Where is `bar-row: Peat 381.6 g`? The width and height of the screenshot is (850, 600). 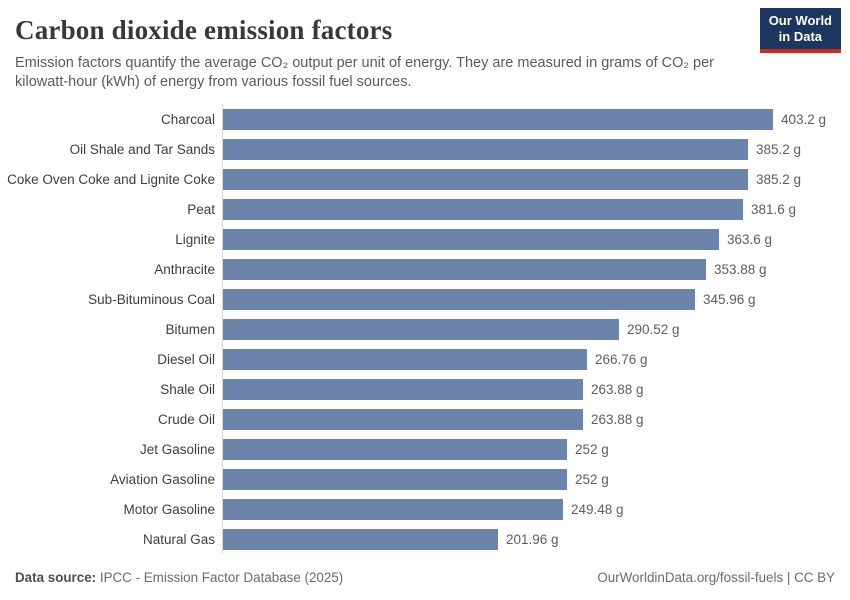
bar-row: Peat 381.6 g is located at coordinates (425, 209).